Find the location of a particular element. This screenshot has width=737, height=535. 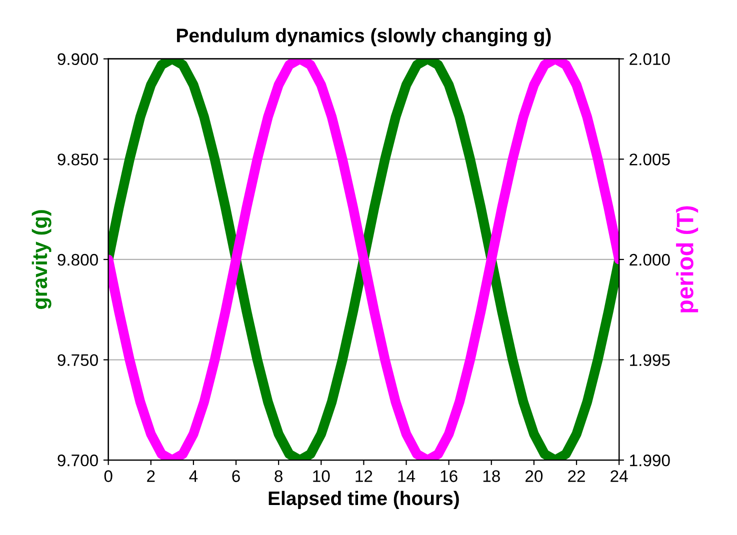

x-tick-label: 0 is located at coordinates (108, 476).